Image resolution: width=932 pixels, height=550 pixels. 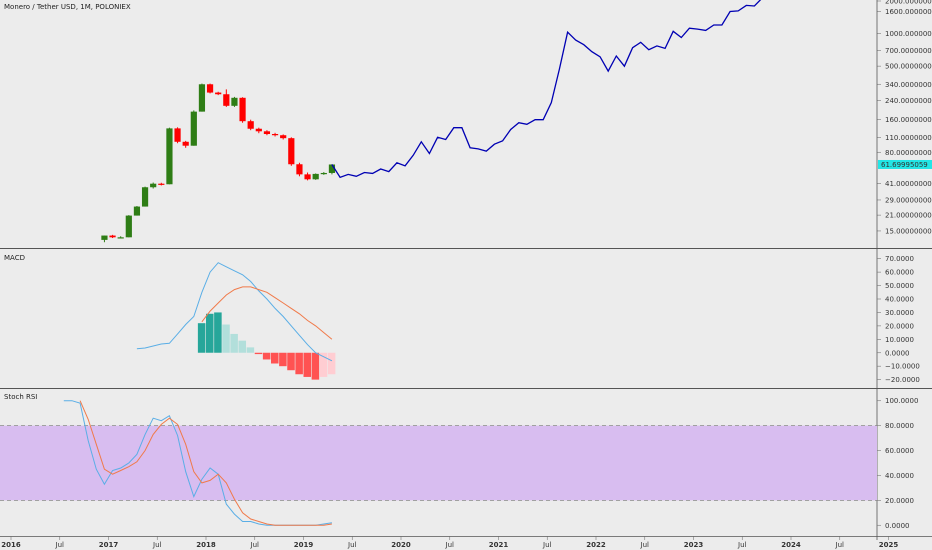 What do you see at coordinates (401, 545) in the screenshot?
I see `time-tick-label: 2020` at bounding box center [401, 545].